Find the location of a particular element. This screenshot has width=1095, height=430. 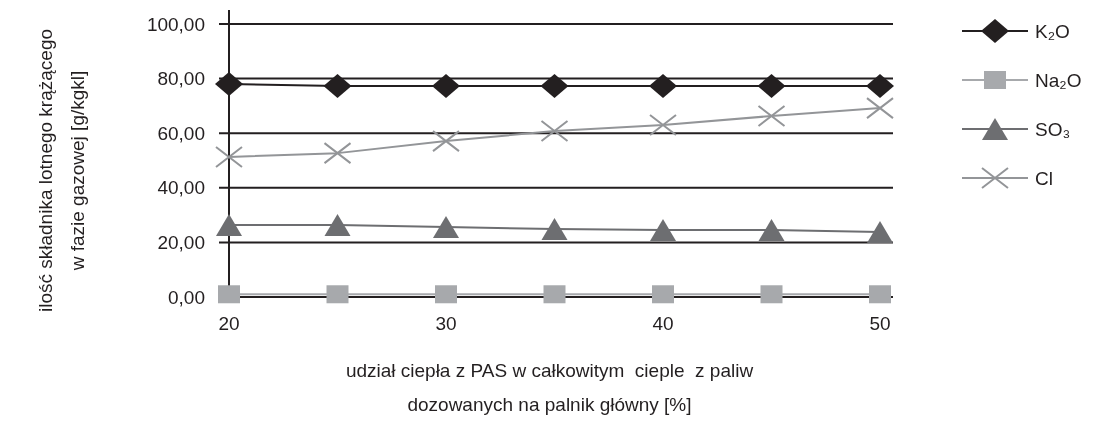

x-tick-label: 40 is located at coordinates (663, 323).